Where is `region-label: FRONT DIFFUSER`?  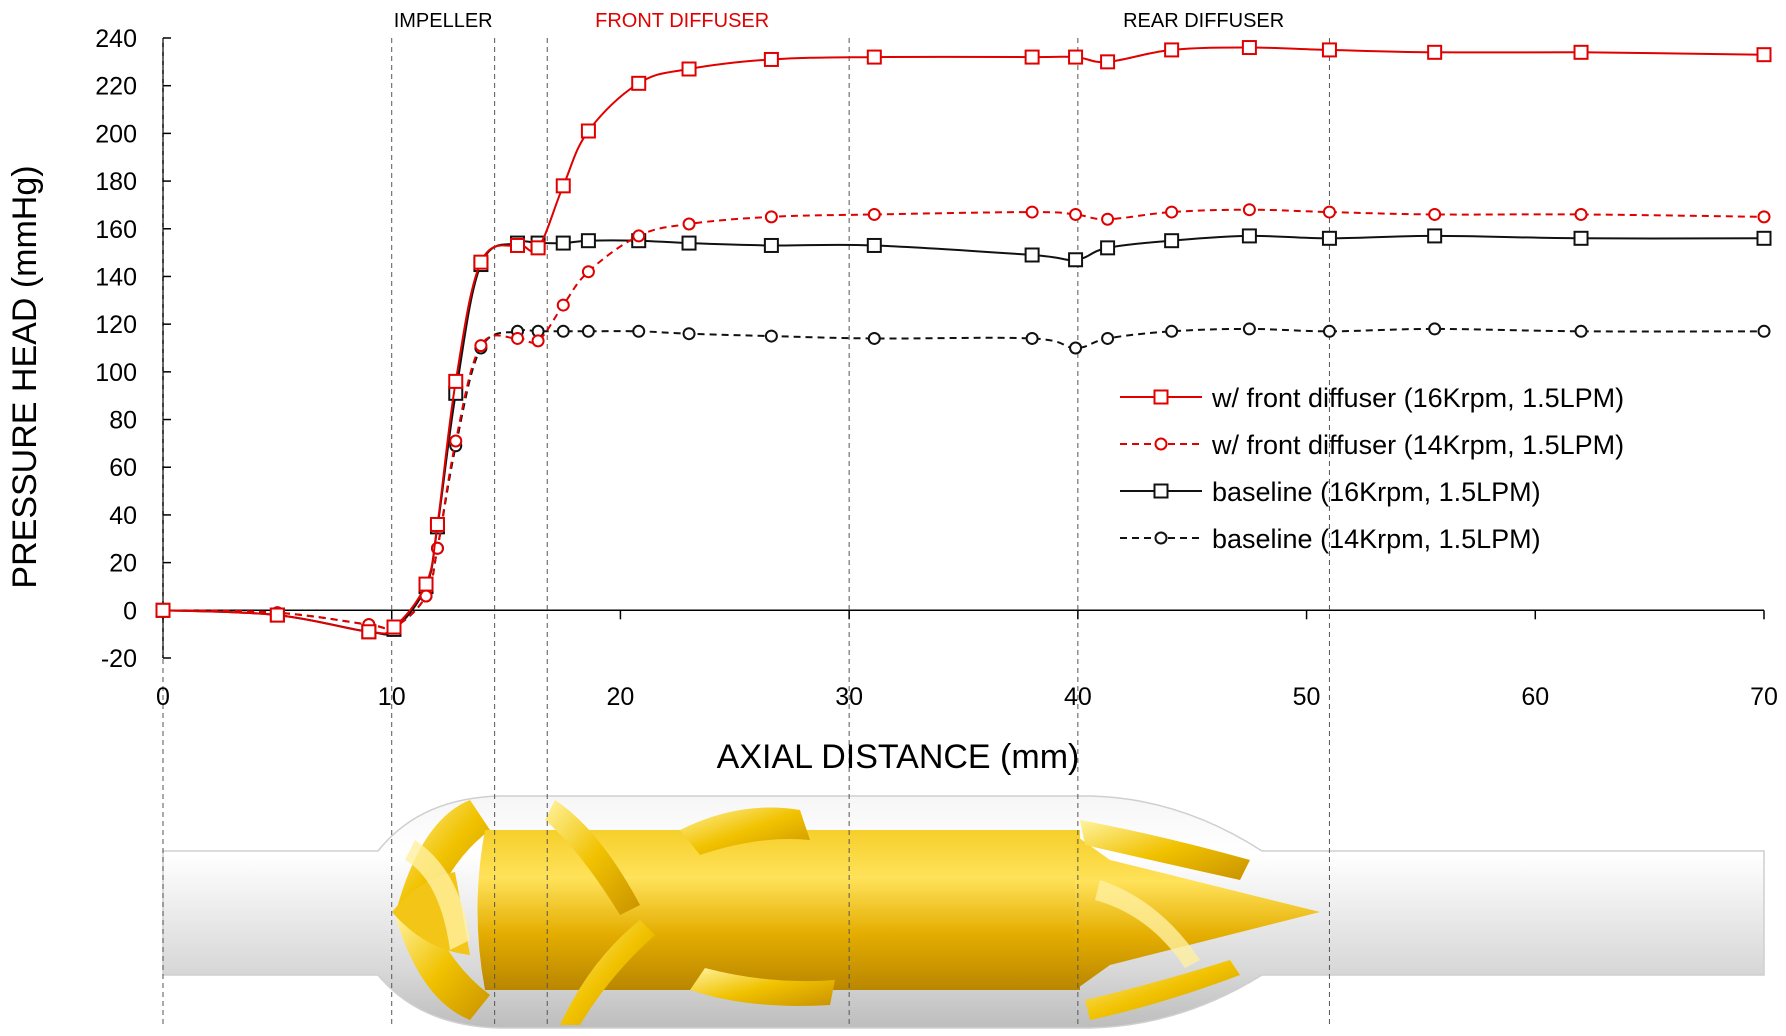 region-label: FRONT DIFFUSER is located at coordinates (682, 21).